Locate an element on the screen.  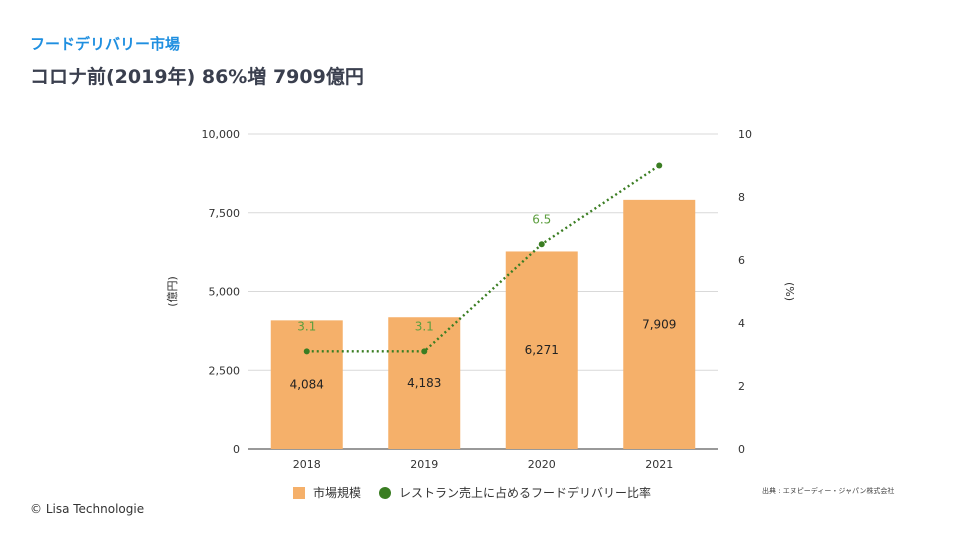
bar-data-label: 6,271 is located at coordinates (542, 350).